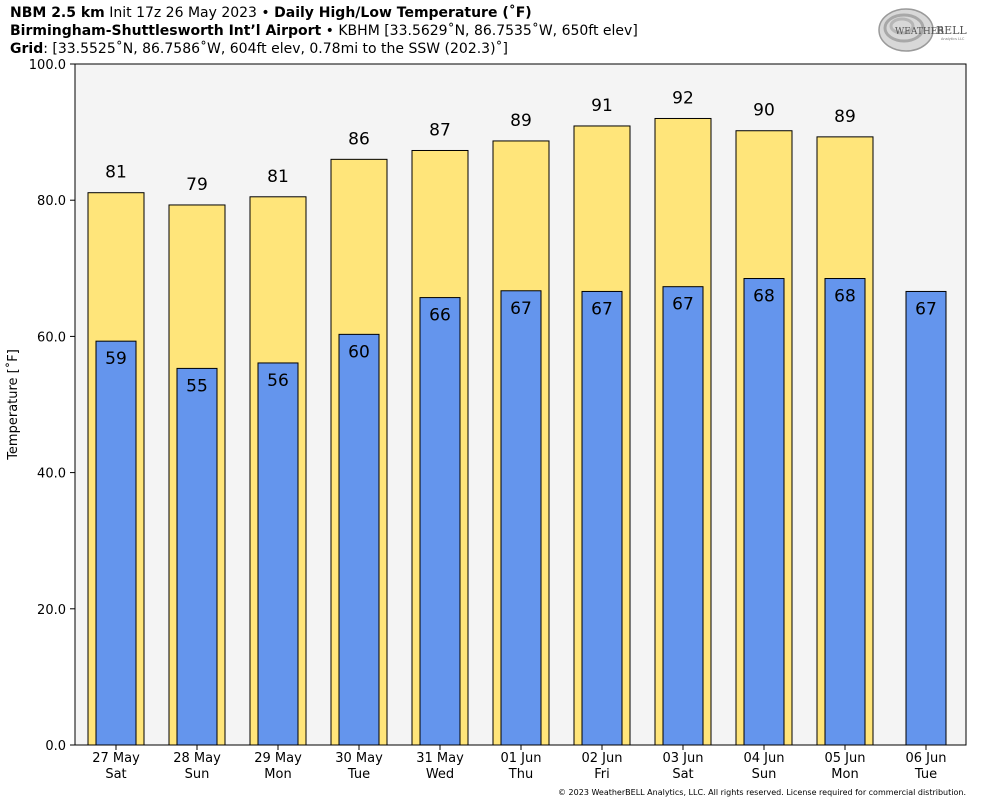  Describe the element at coordinates (440, 774) in the screenshot. I see `x-tick-weekday: Wed` at that location.